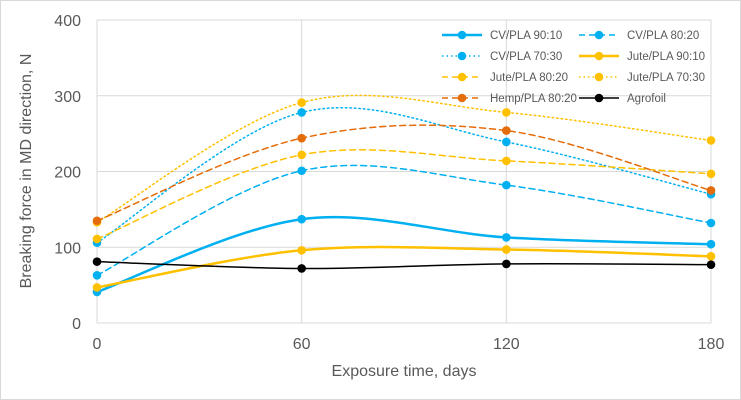 This screenshot has width=741, height=400. Describe the element at coordinates (67, 21) in the screenshot. I see `y-tick-label: 400` at that location.